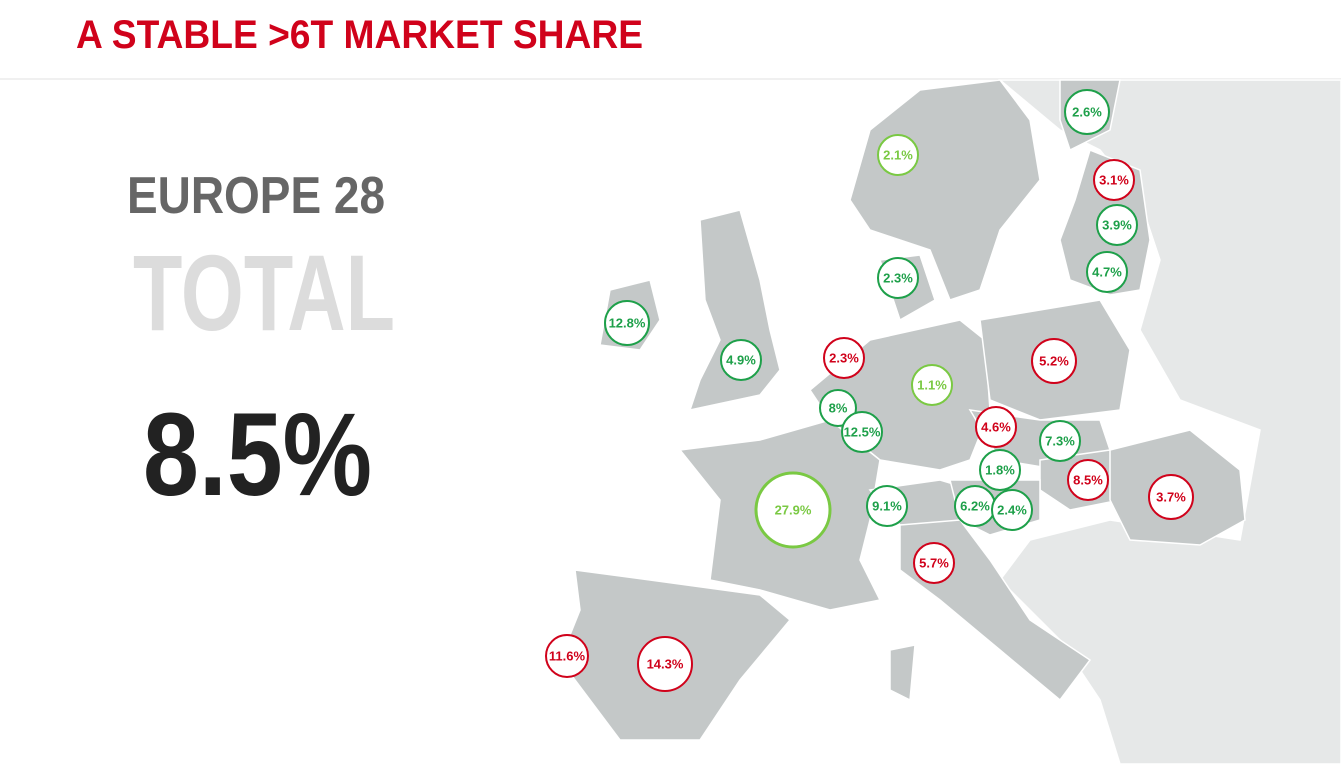 This screenshot has height=764, width=1341. I want to click on marker-label: 1.8%, so click(1000, 470).